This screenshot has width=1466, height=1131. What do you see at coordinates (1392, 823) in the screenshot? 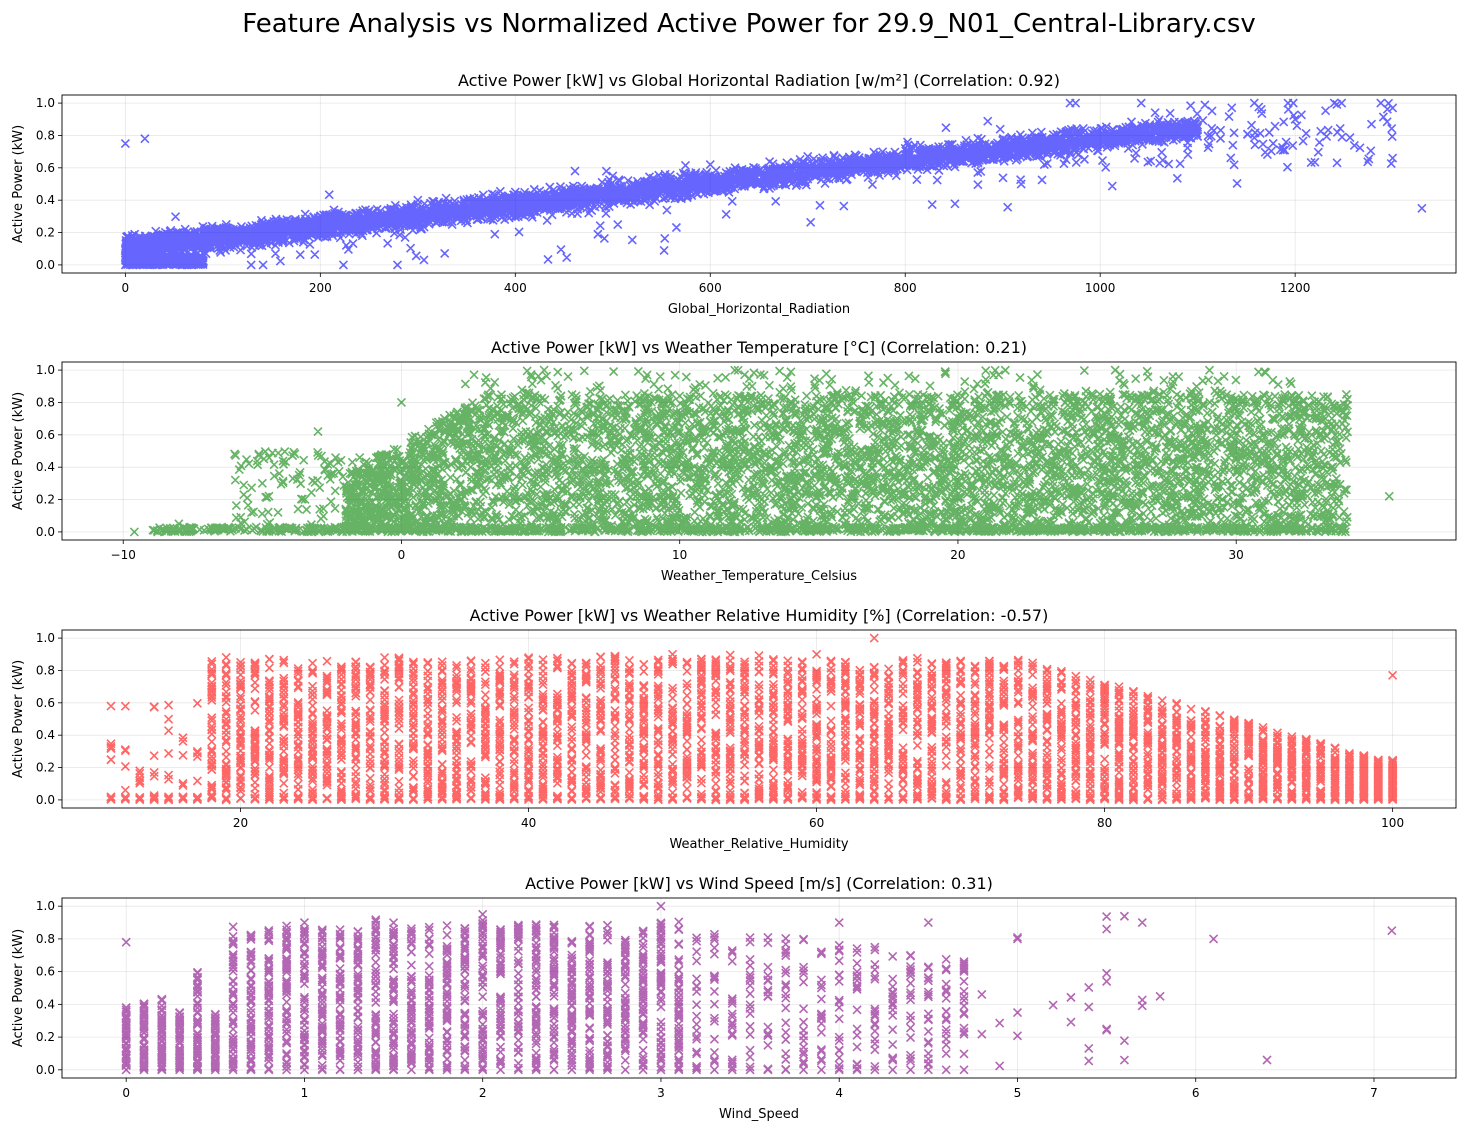
I see `x-tick-label: 100` at bounding box center [1392, 823].